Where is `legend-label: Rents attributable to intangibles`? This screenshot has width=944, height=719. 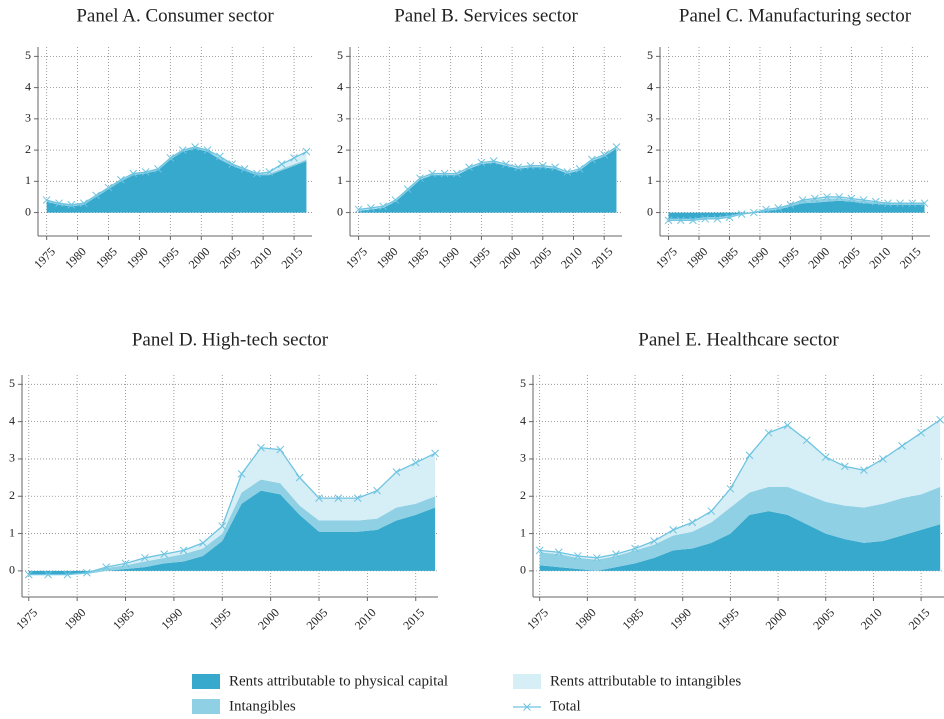
legend-label: Rents attributable to intangibles is located at coordinates (645, 681).